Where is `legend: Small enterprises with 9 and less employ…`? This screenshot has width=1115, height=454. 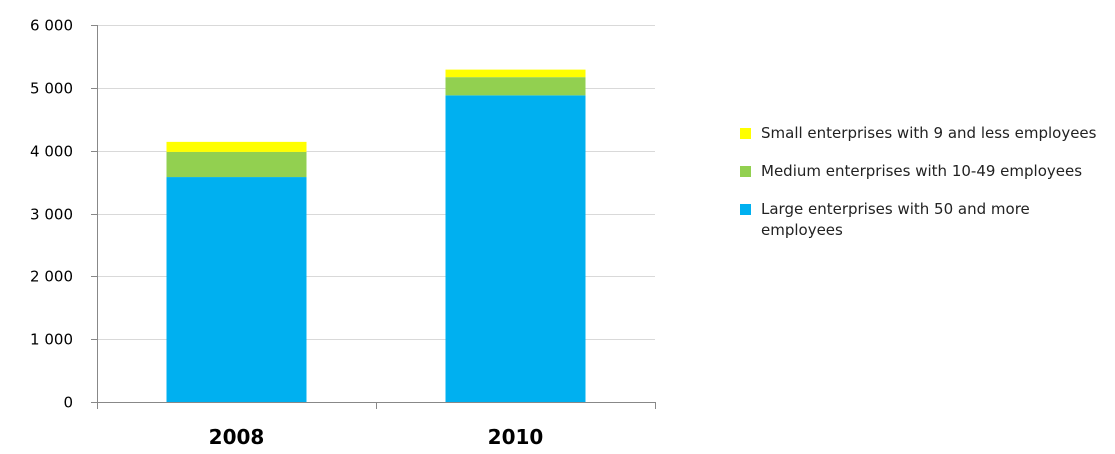 legend: Small enterprises with 9 and less employ… is located at coordinates (925, 190).